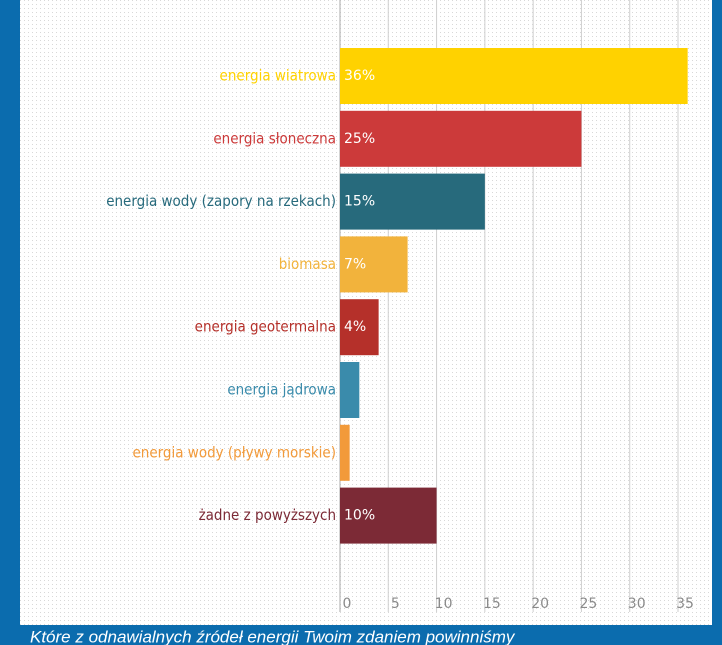 The height and width of the screenshot is (645, 722). Describe the element at coordinates (637, 604) in the screenshot. I see `x-tick-label: 30` at that location.